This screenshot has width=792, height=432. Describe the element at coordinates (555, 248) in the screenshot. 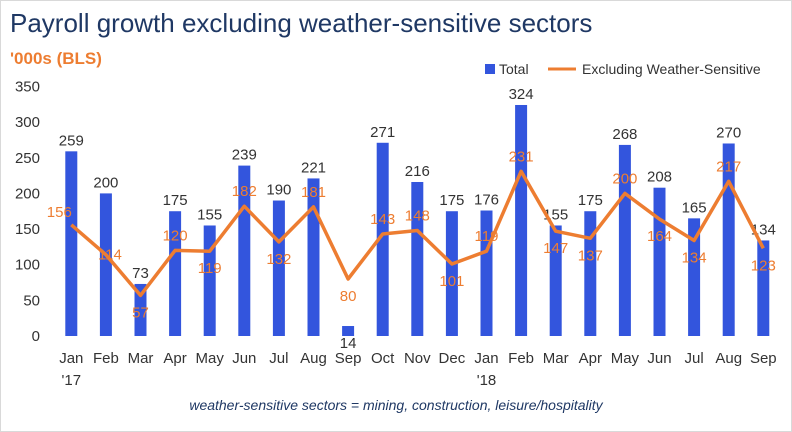

I see `data-label-excluding: 147` at that location.